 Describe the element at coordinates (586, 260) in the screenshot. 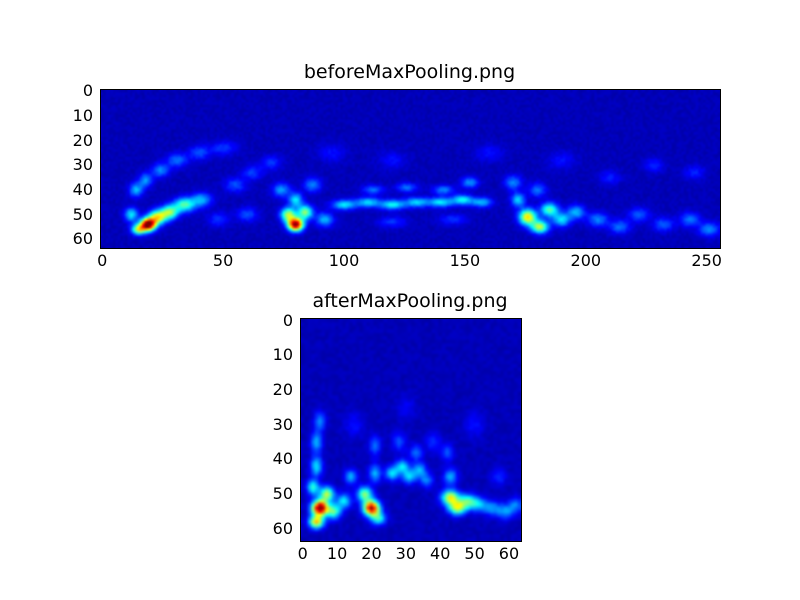

I see `x-tick-label: 200` at that location.